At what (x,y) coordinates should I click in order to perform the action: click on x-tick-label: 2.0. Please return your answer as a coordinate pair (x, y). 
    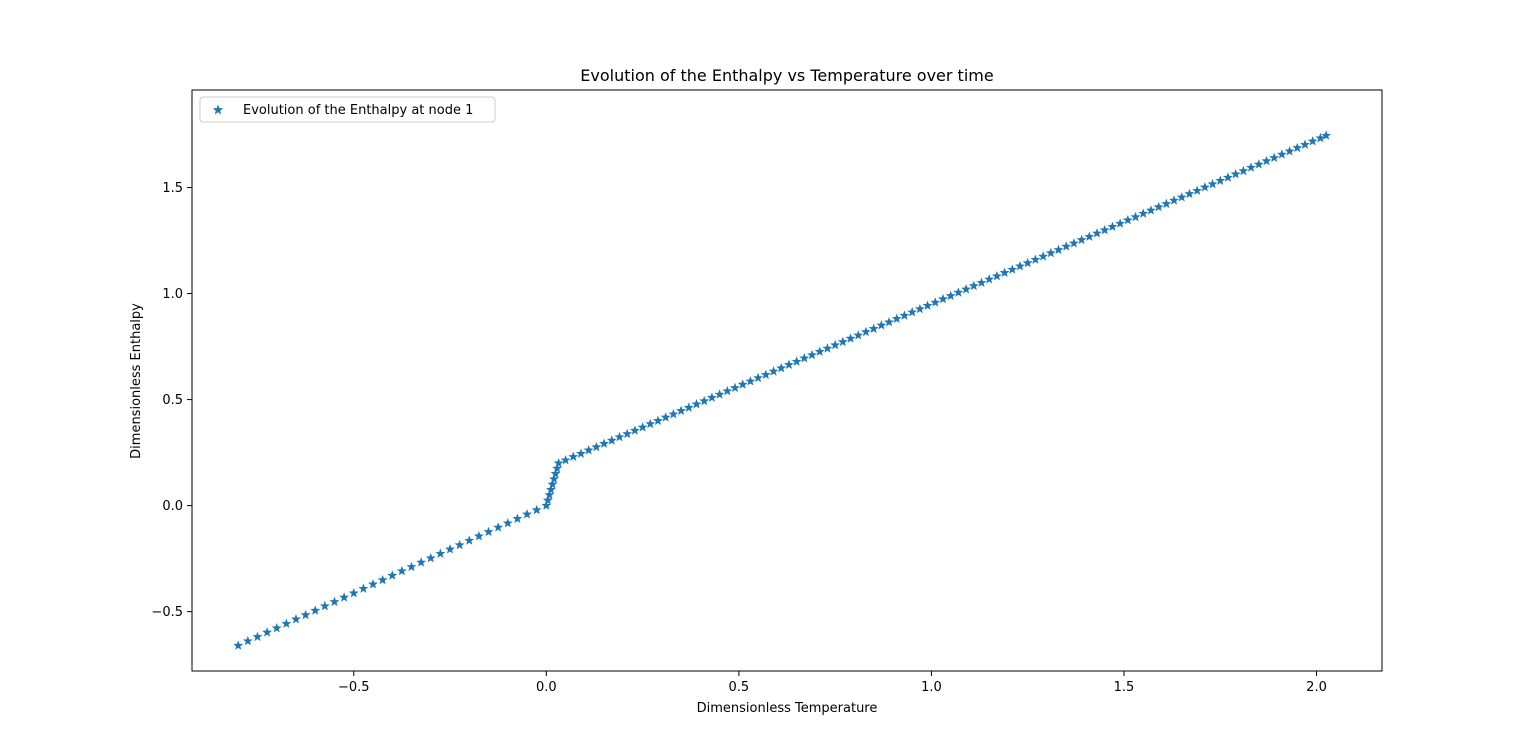
    Looking at the image, I should click on (1316, 687).